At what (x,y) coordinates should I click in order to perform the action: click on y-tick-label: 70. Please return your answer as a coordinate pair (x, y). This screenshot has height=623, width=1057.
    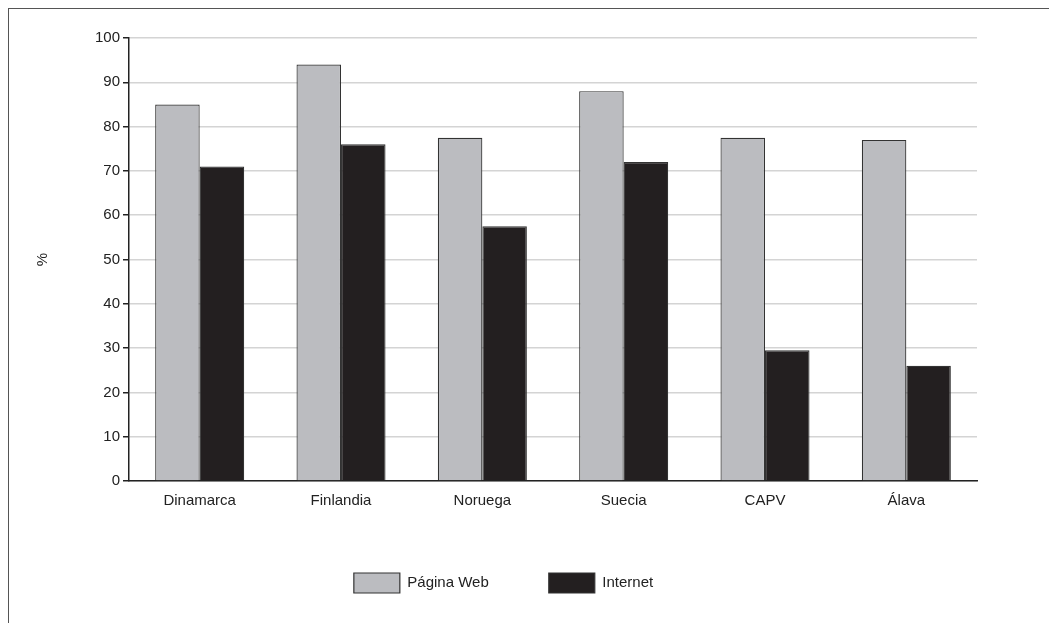
    Looking at the image, I should click on (112, 170).